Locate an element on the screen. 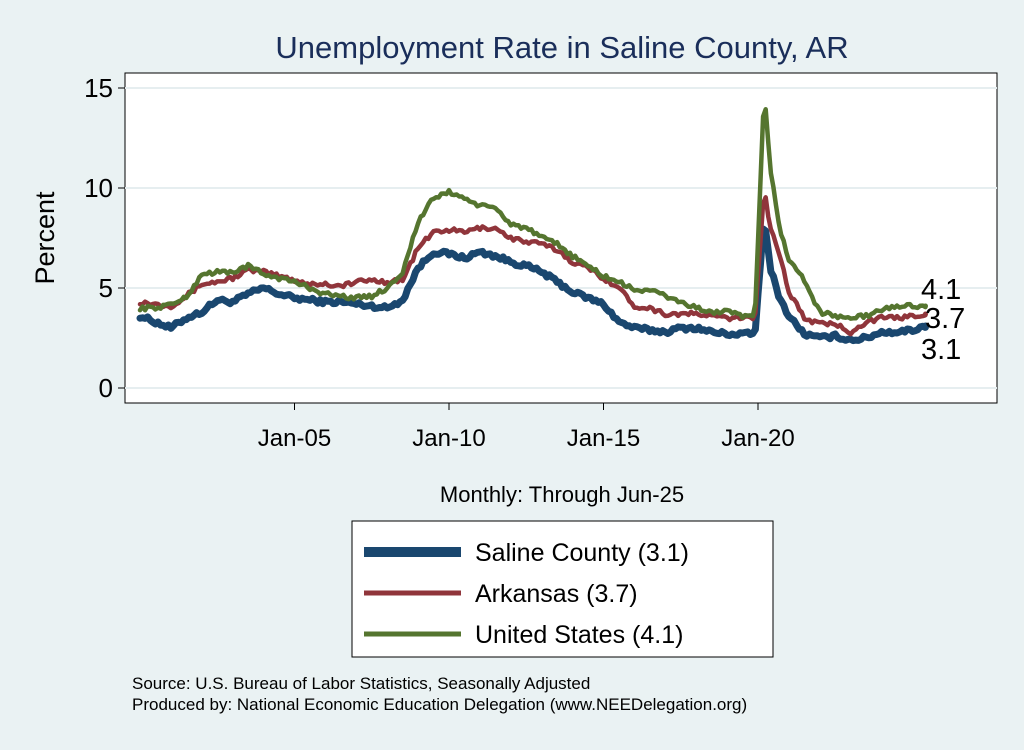 This screenshot has height=750, width=1024. series-end-label: 3.1 is located at coordinates (941, 350).